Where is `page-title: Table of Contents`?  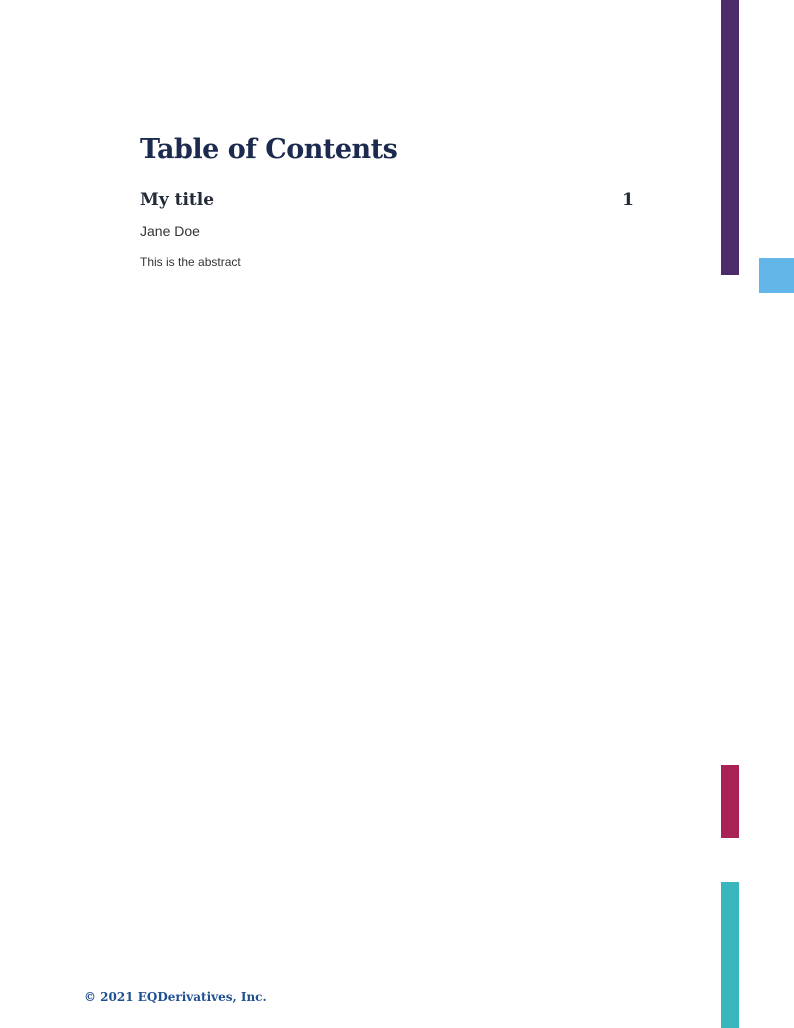 page-title: Table of Contents is located at coordinates (269, 149).